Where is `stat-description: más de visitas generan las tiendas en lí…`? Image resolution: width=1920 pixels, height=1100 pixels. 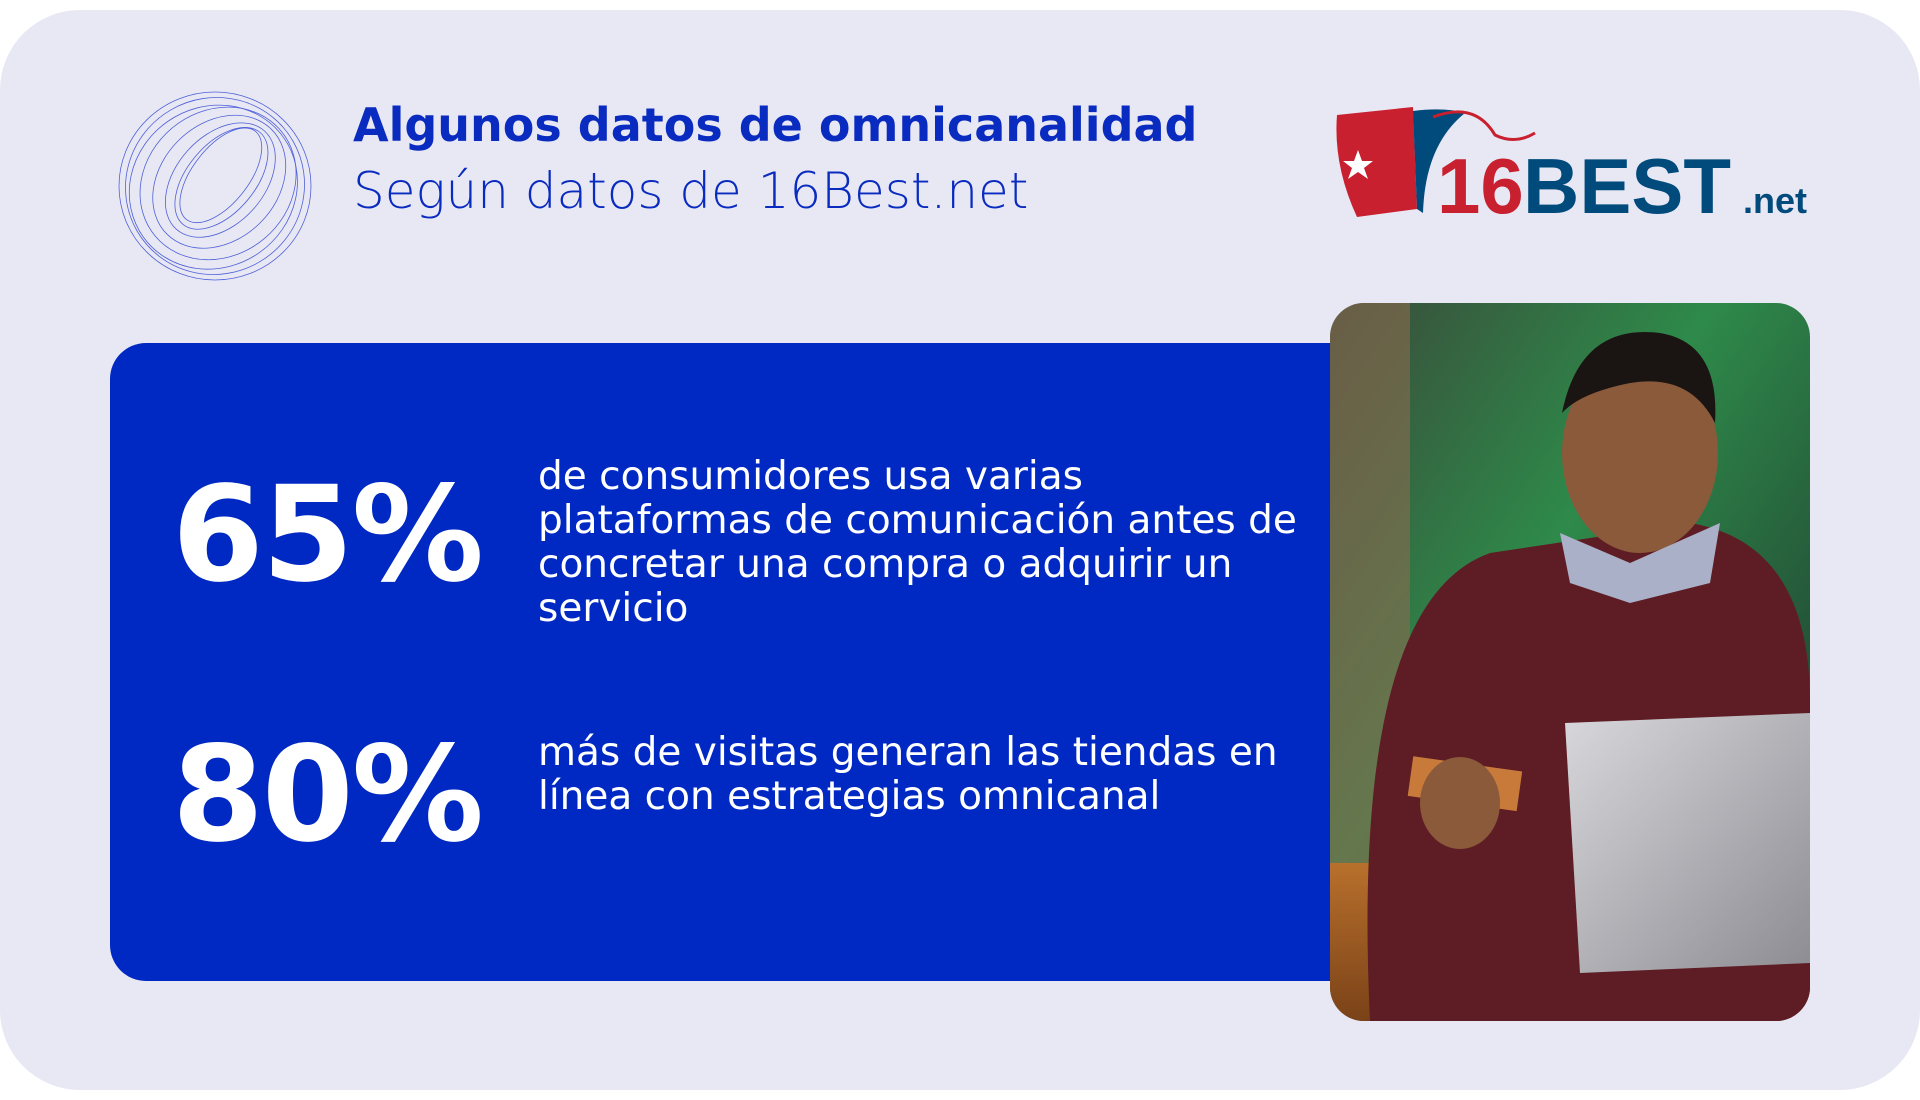
stat-description: más de visitas generan las tiendas en lí… is located at coordinates (908, 774).